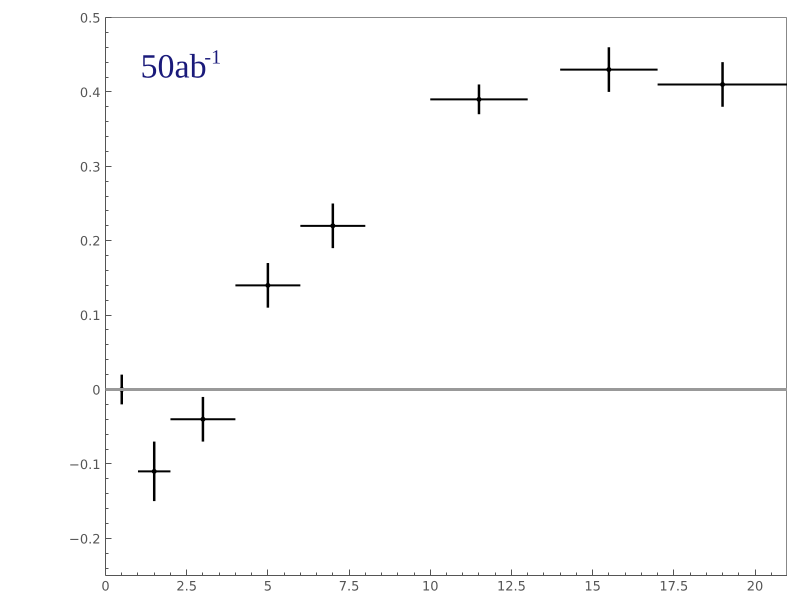 Image resolution: width=787 pixels, height=599 pixels. Describe the element at coordinates (673, 587) in the screenshot. I see `x-tick-label: 17.5` at that location.